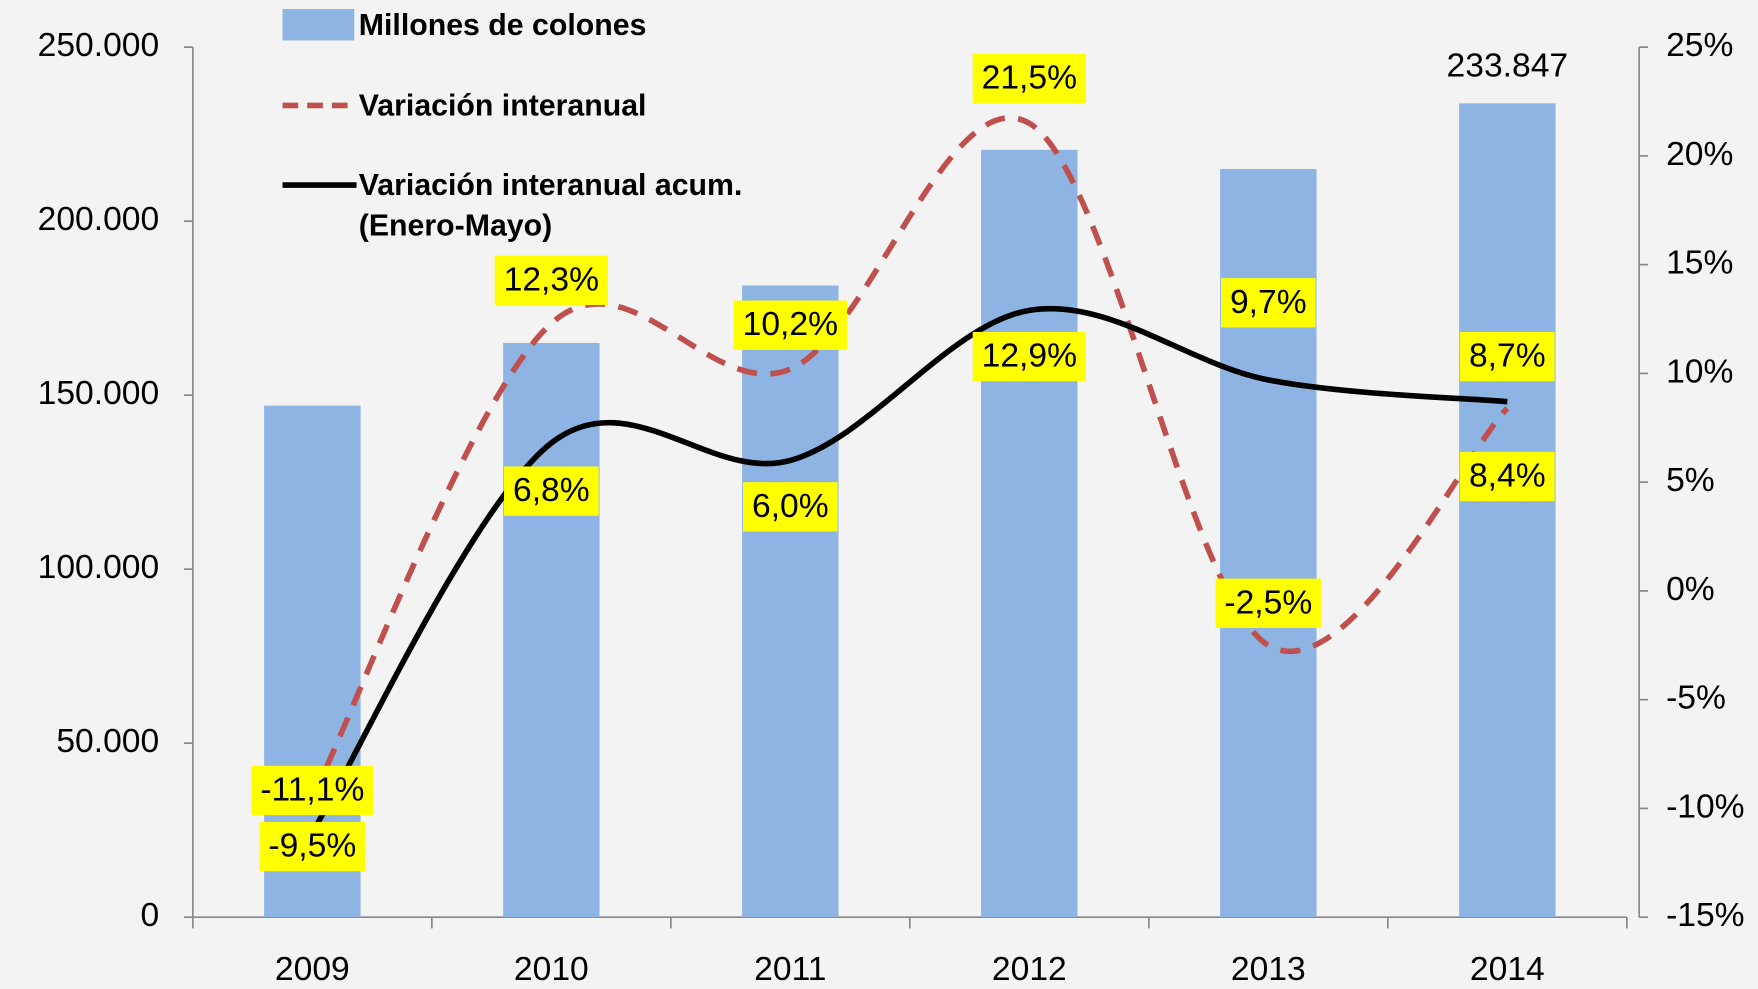 Image resolution: width=1758 pixels, height=989 pixels. I want to click on data-label: 8,4%, so click(1507, 476).